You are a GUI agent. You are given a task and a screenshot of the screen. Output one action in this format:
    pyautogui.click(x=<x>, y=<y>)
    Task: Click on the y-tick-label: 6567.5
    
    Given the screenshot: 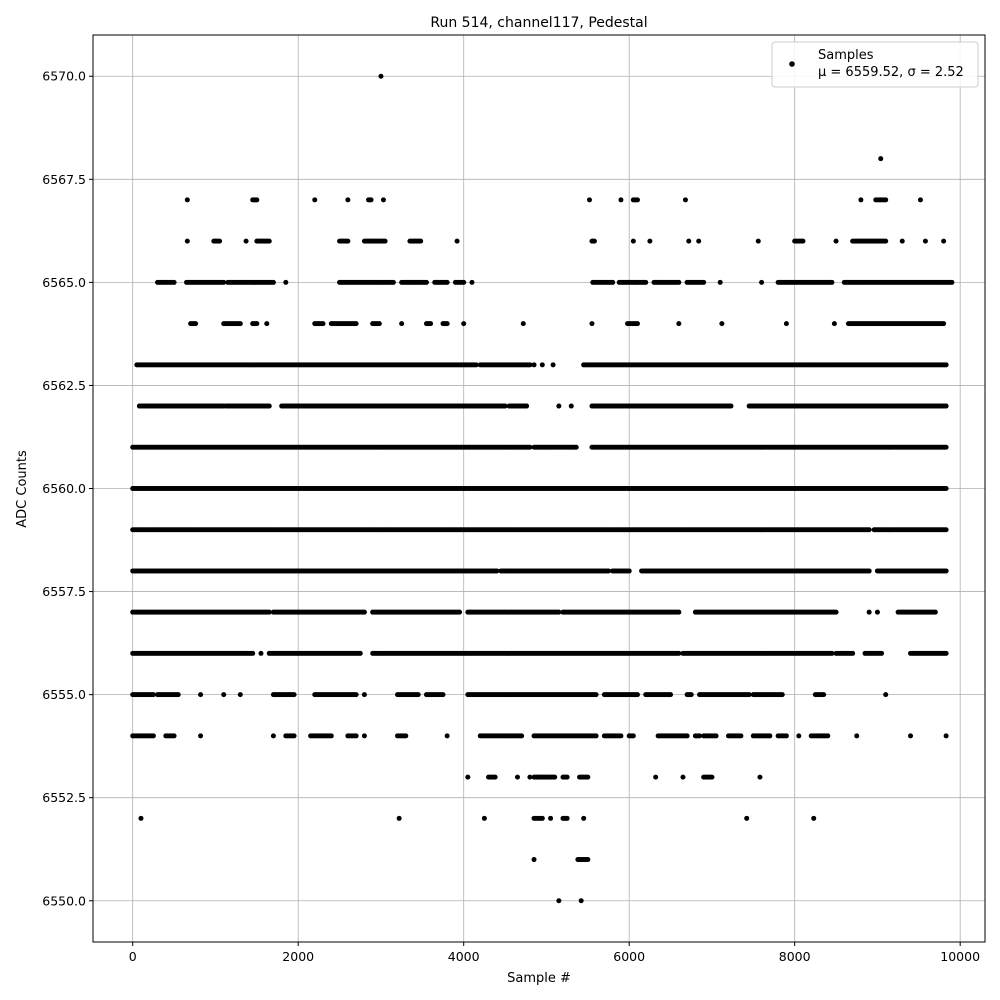 What is the action you would take?
    pyautogui.click(x=64, y=179)
    